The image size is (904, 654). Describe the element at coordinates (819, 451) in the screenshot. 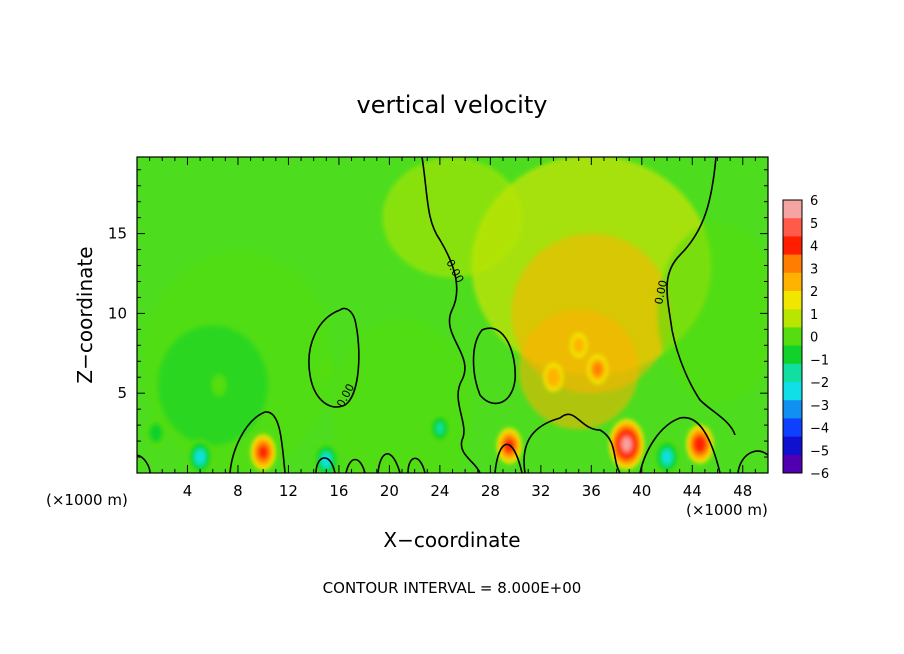

I see `colorbar-label: −5` at that location.